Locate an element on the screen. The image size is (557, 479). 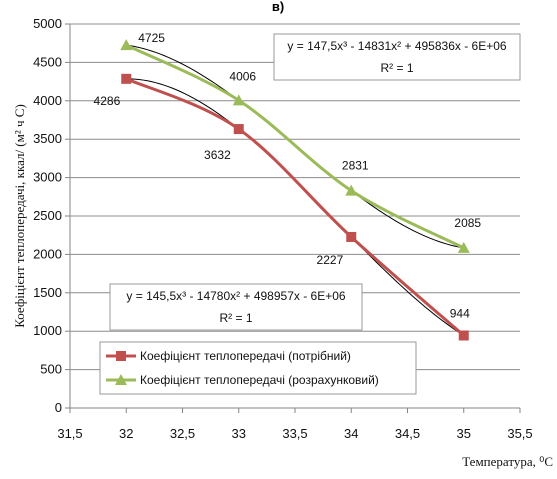
data-label-series-0: 3632 is located at coordinates (217, 155).